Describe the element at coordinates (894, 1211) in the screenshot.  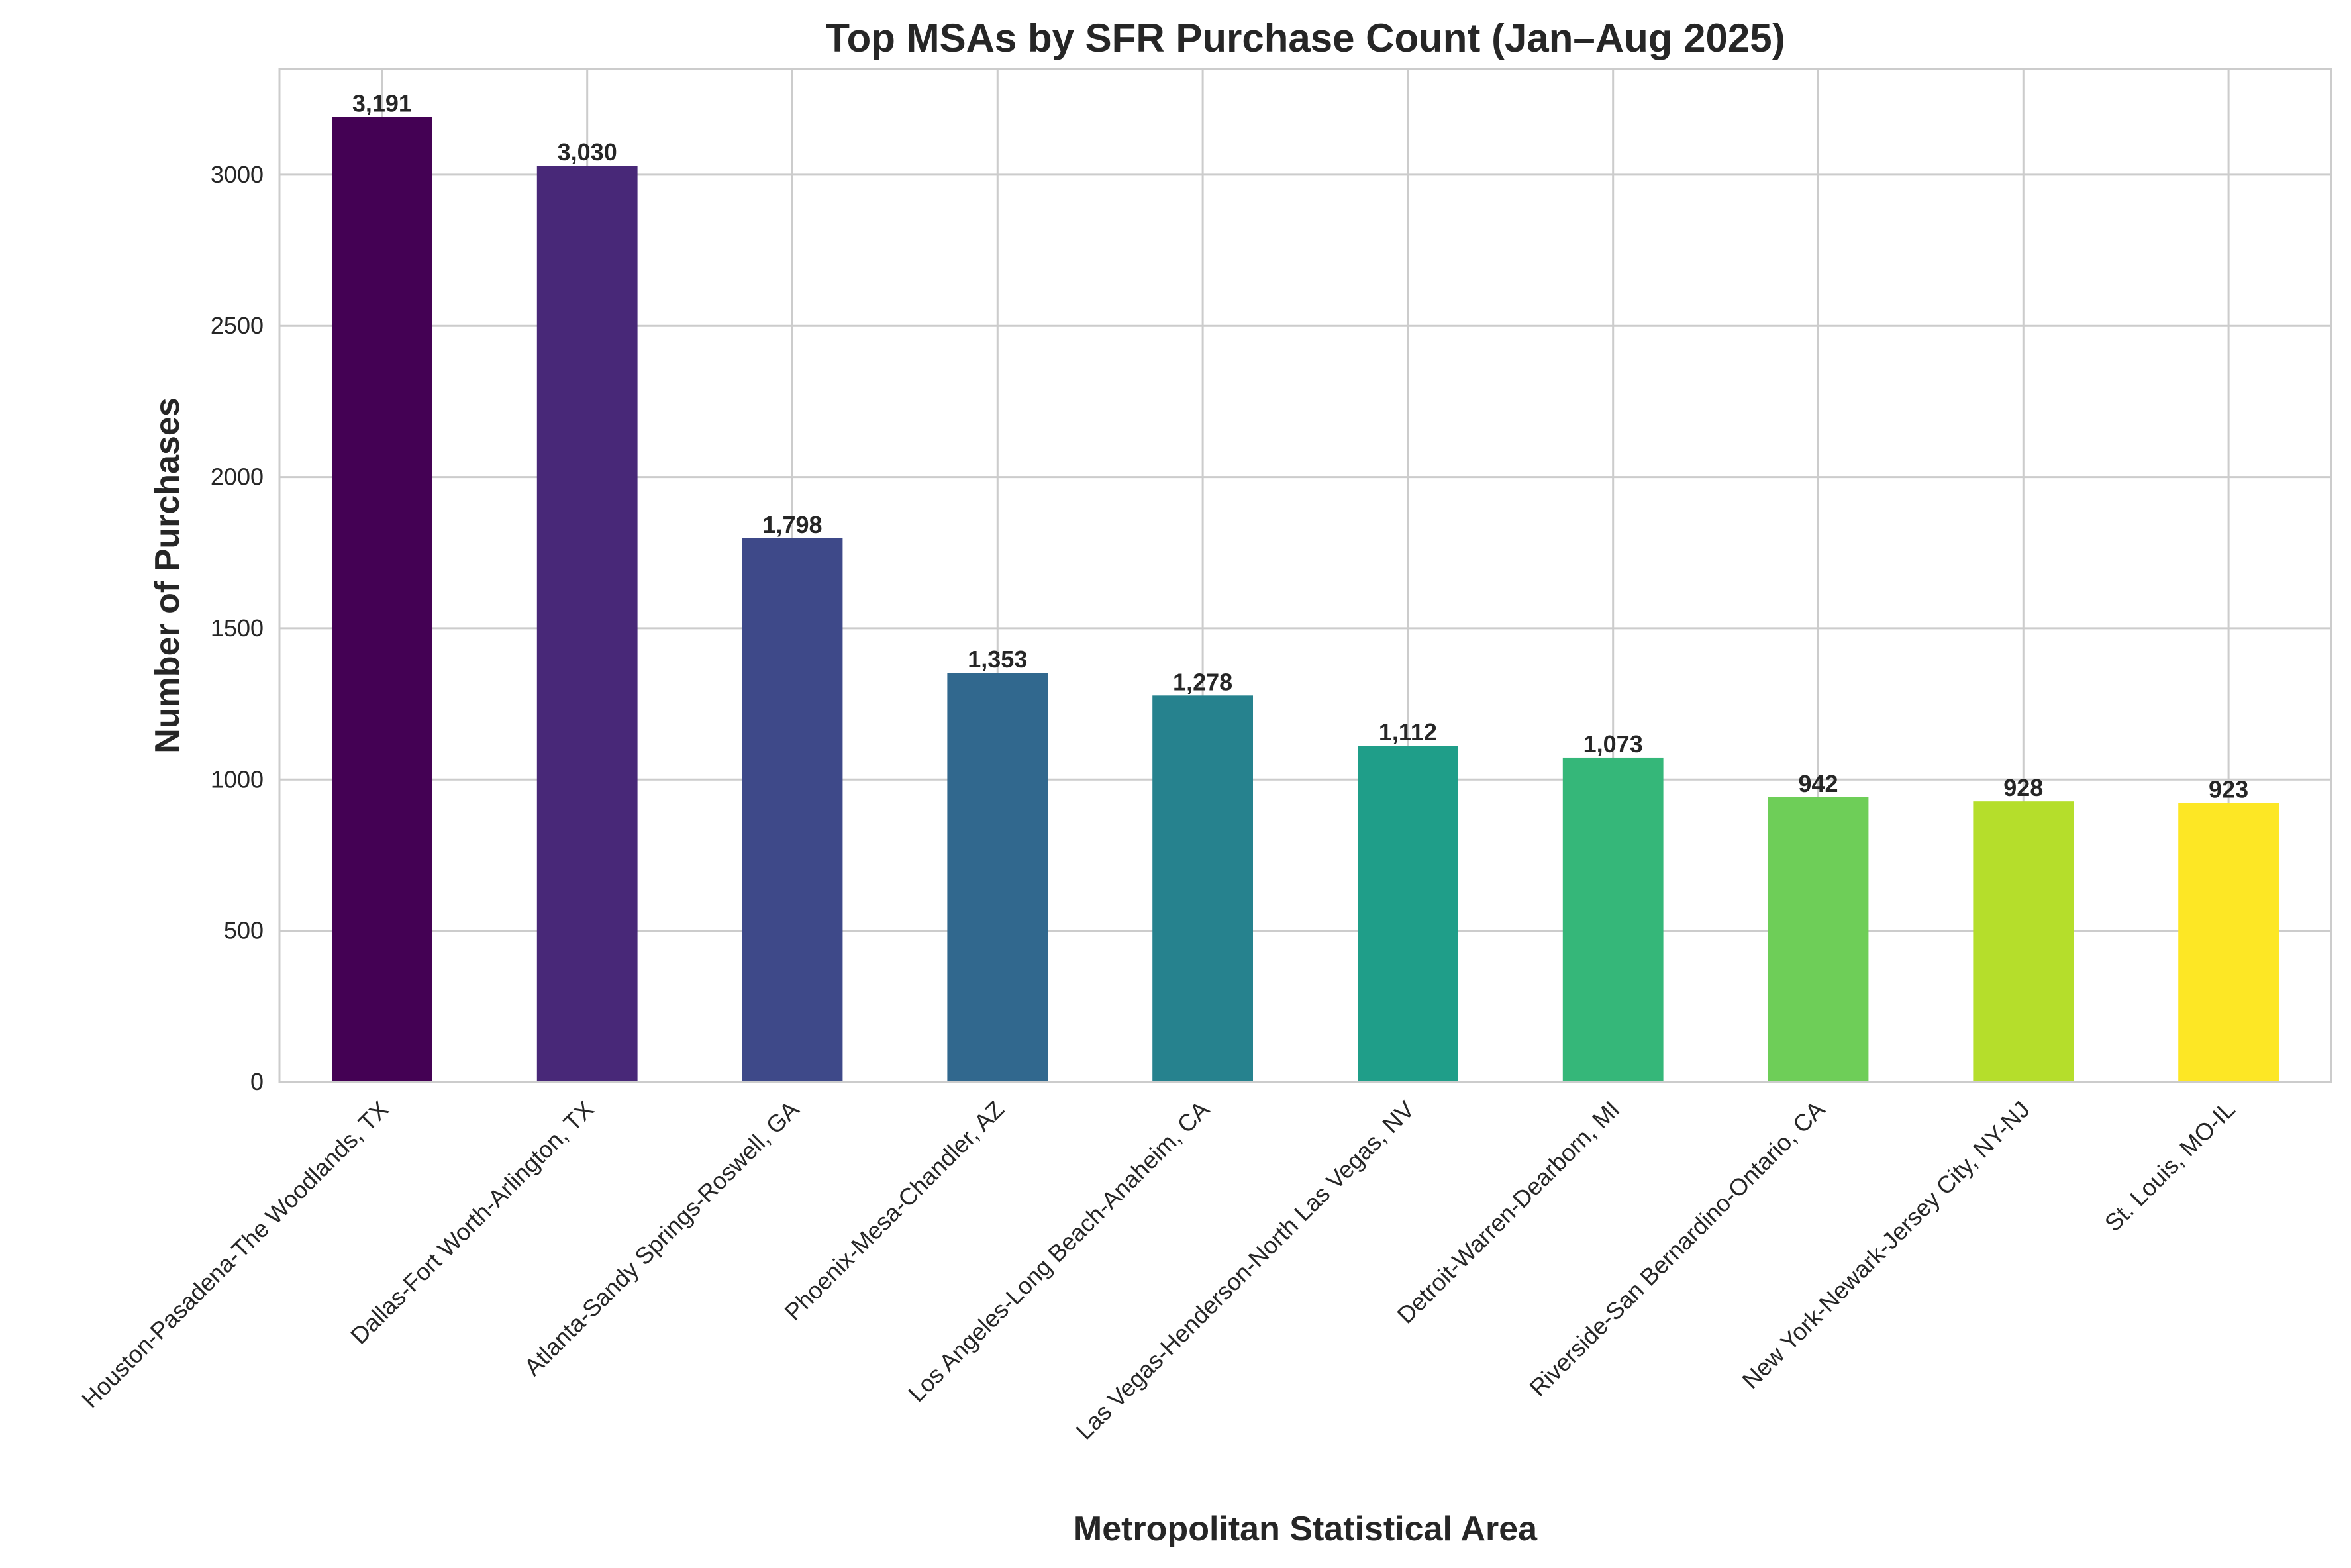
I see `x-tick-label: Phoenix-Mesa-Chandler, AZ` at that location.